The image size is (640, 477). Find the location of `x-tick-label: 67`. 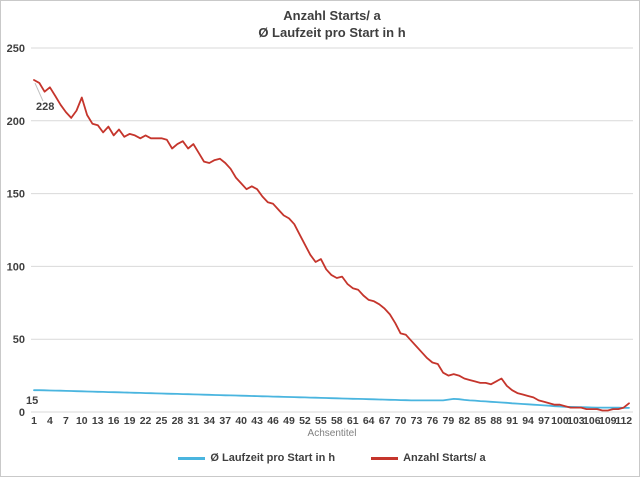

x-tick-label: 67 is located at coordinates (385, 421).